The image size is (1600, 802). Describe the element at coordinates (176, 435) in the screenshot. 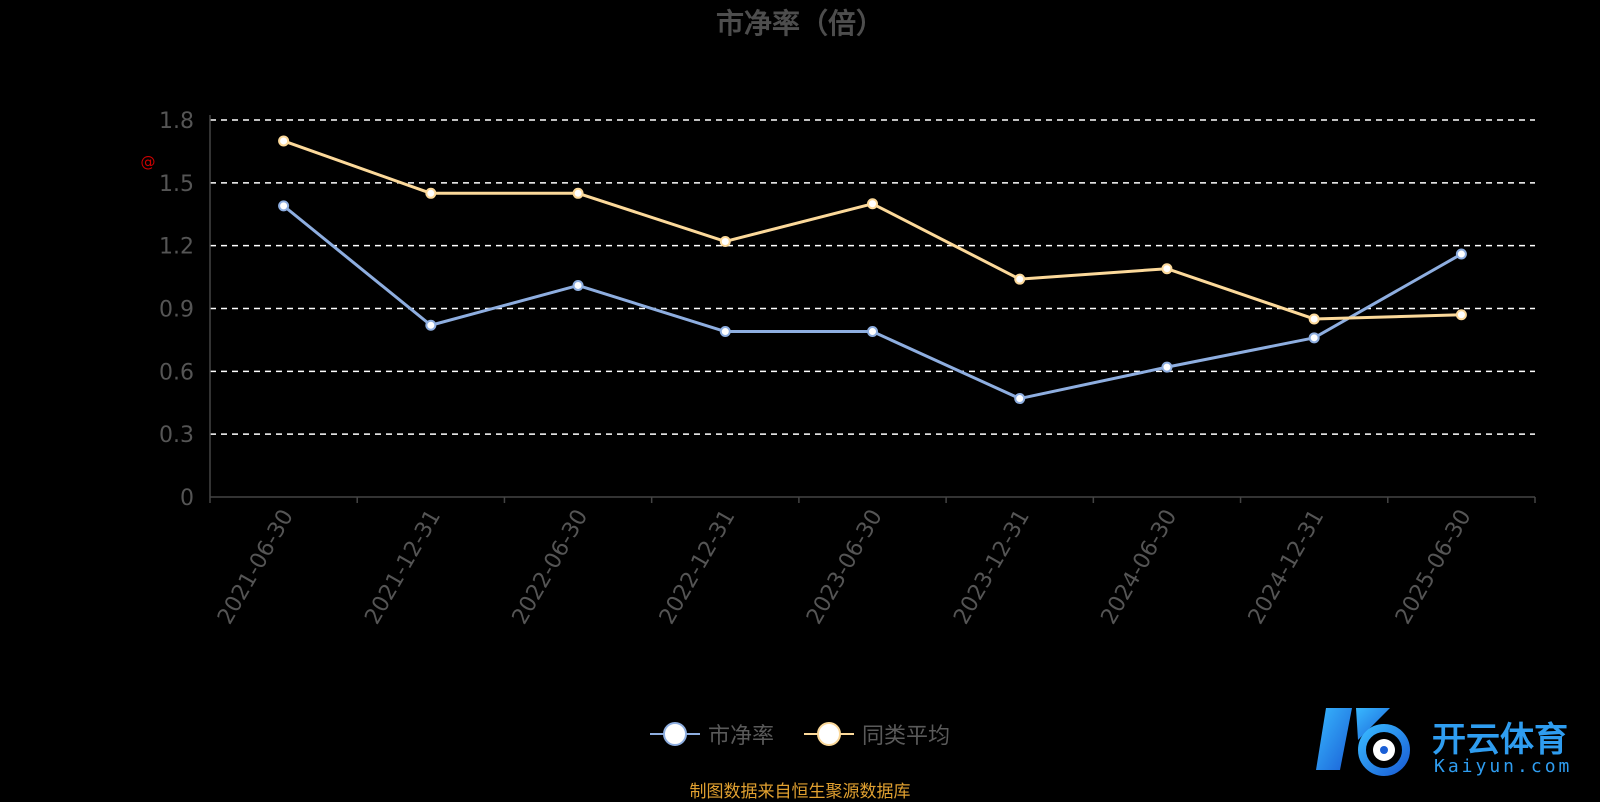

I see `y-tick-label: 0.3` at that location.